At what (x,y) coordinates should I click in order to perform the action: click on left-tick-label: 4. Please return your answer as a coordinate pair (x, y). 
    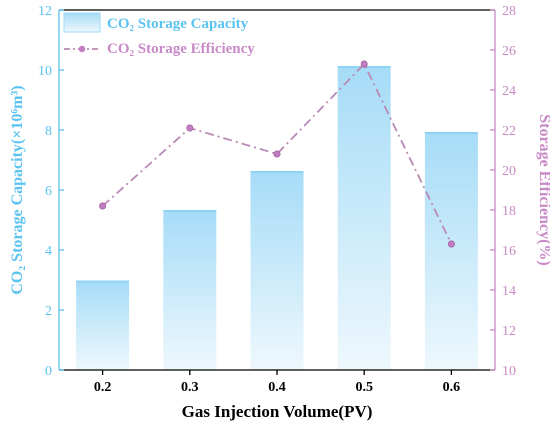
    Looking at the image, I should click on (48, 251).